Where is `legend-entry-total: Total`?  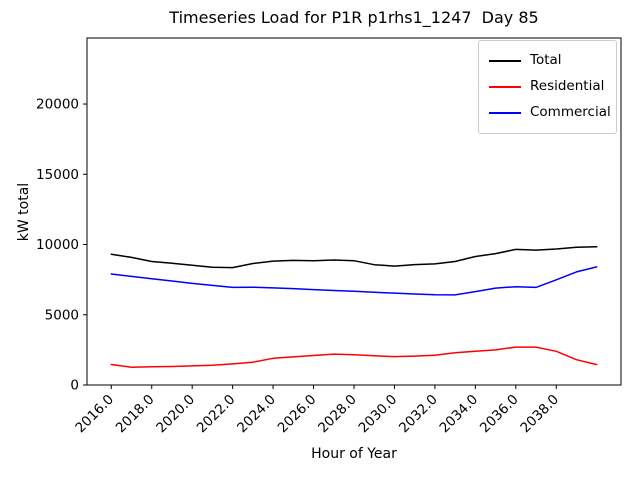
legend-entry-total: Total is located at coordinates (547, 61).